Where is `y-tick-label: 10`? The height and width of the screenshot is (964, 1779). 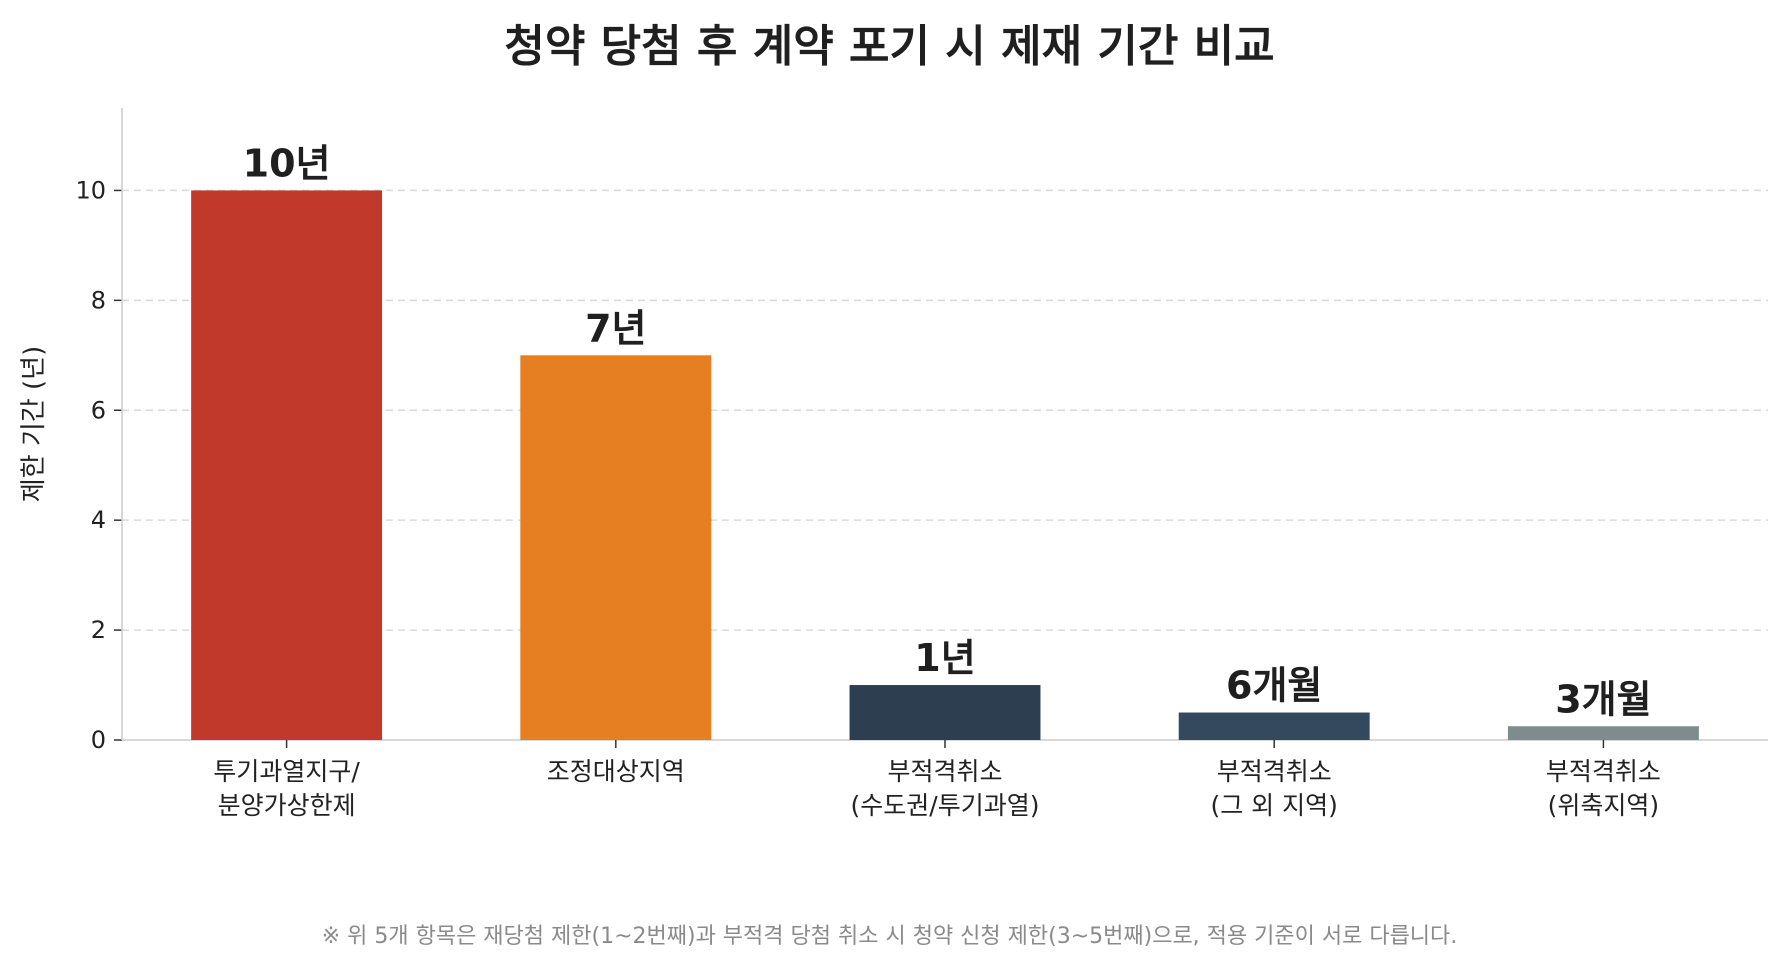 y-tick-label: 10 is located at coordinates (90, 190).